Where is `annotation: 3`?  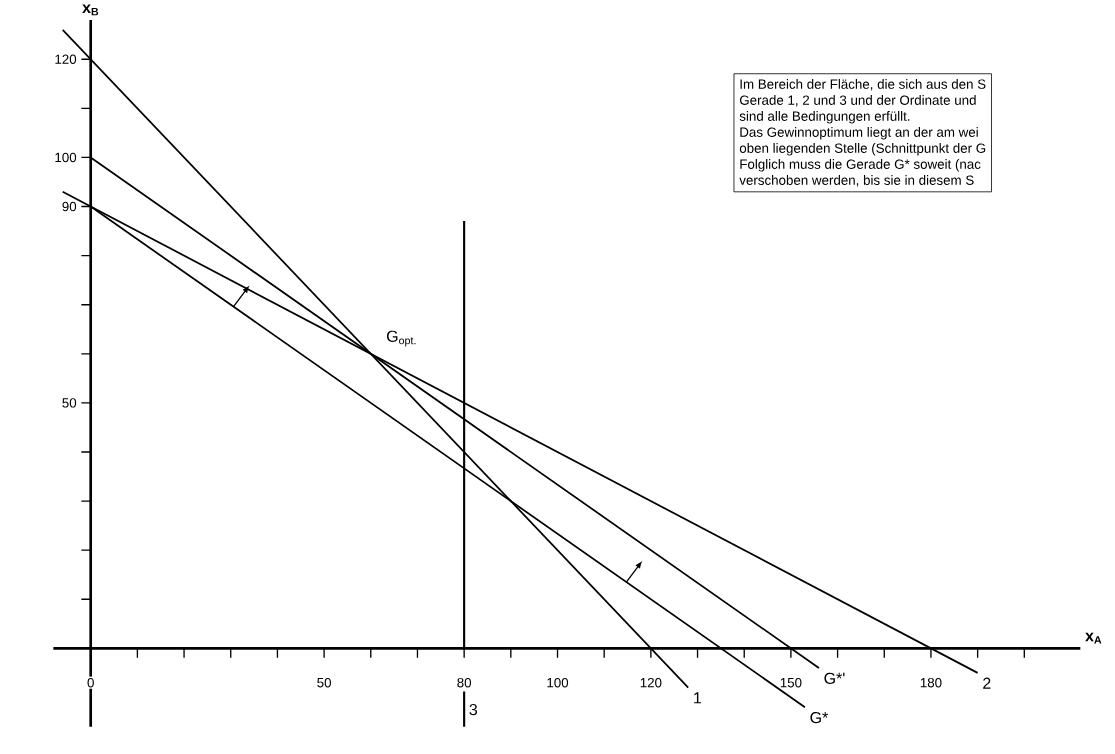 annotation: 3 is located at coordinates (473, 710).